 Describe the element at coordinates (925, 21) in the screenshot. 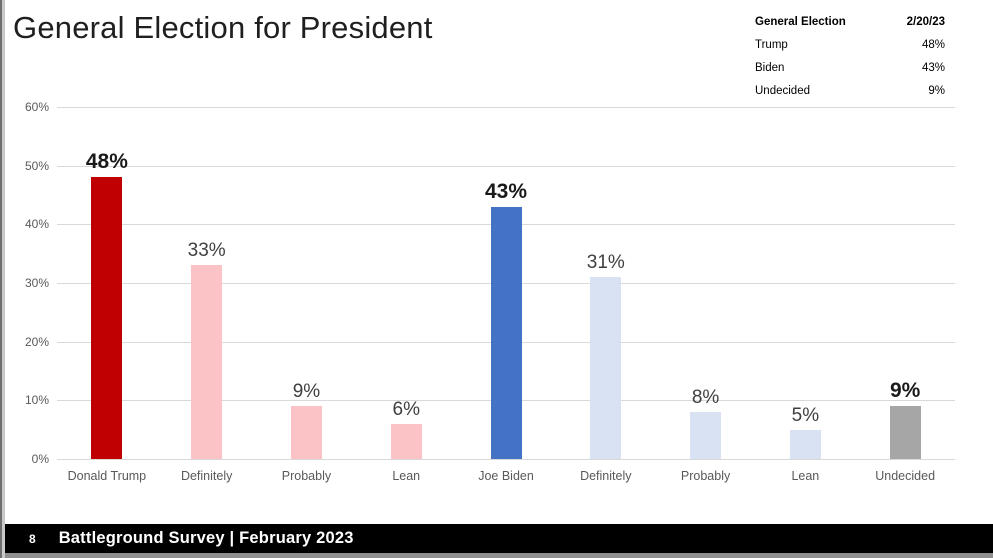

I see `summary-header-date: 2/20/23` at that location.